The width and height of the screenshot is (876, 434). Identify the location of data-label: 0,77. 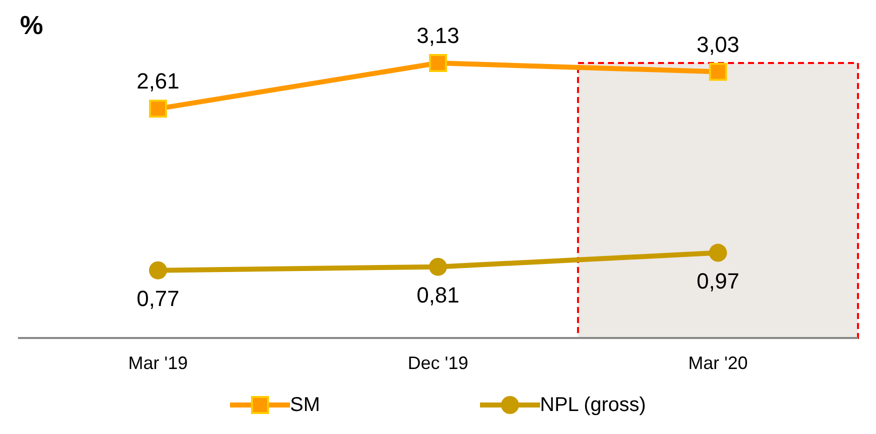
(158, 298).